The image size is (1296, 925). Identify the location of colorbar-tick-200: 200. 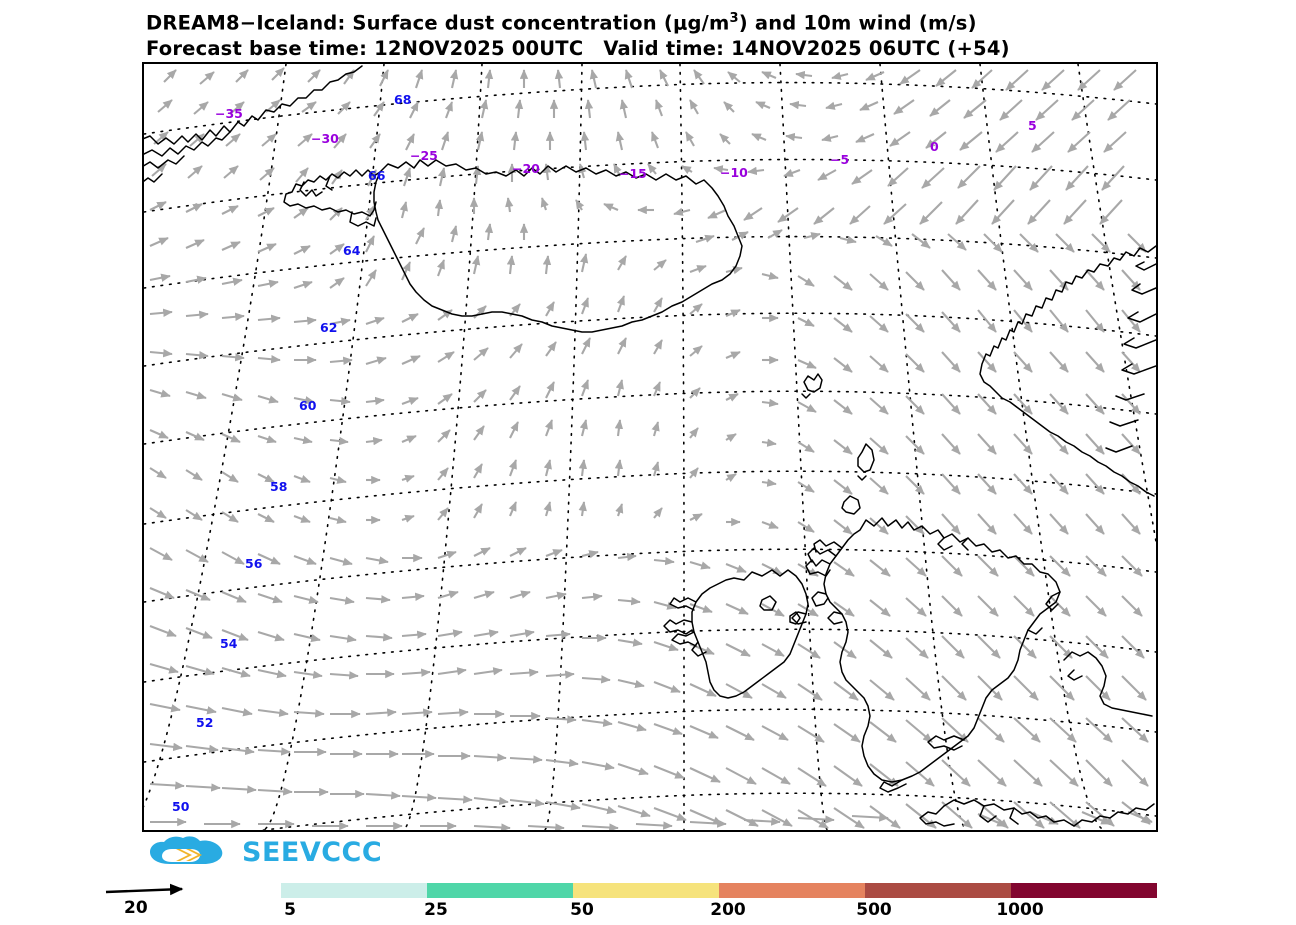
(728, 910).